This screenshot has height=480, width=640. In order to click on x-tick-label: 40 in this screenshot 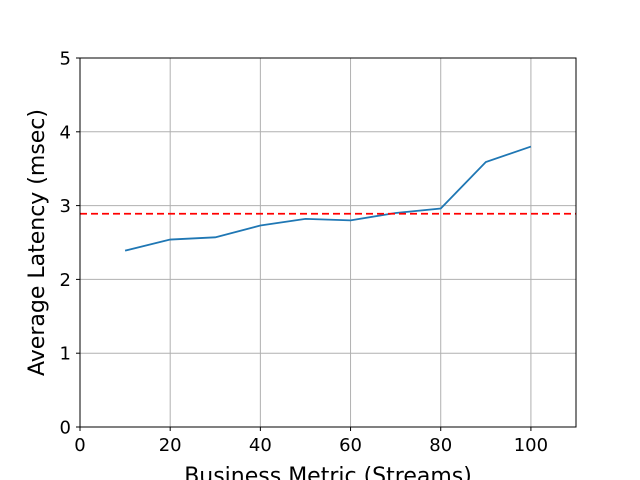, I will do `click(260, 445)`.